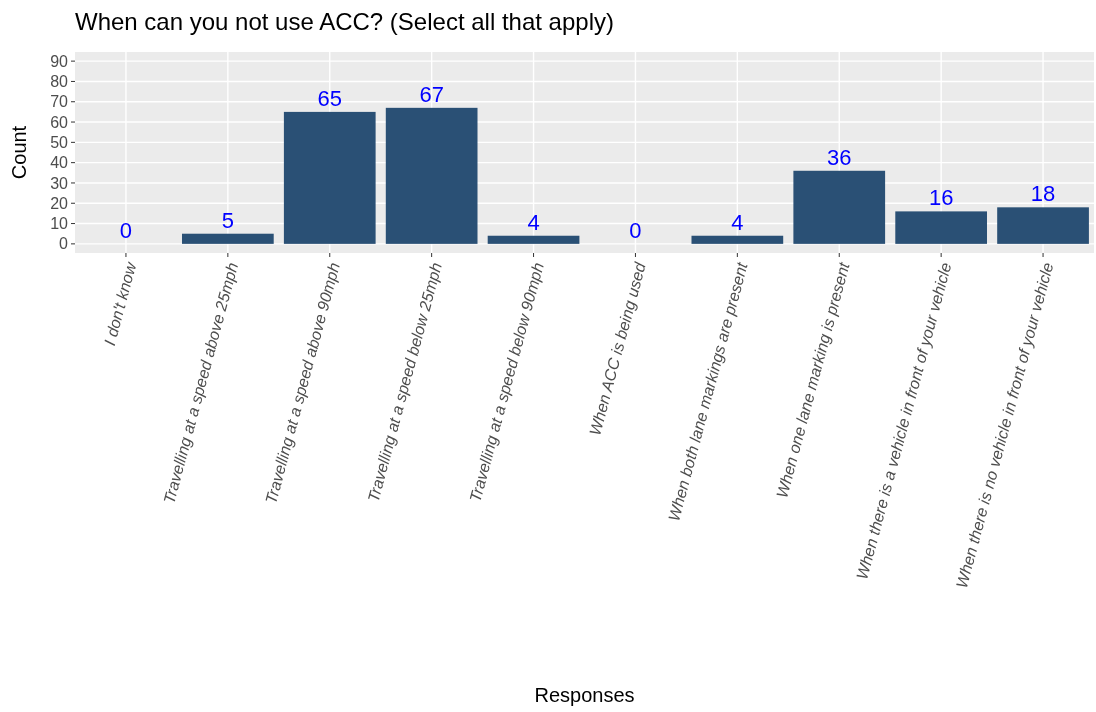 The width and height of the screenshot is (1096, 712). Describe the element at coordinates (941, 198) in the screenshot. I see `data-label: 16` at that location.